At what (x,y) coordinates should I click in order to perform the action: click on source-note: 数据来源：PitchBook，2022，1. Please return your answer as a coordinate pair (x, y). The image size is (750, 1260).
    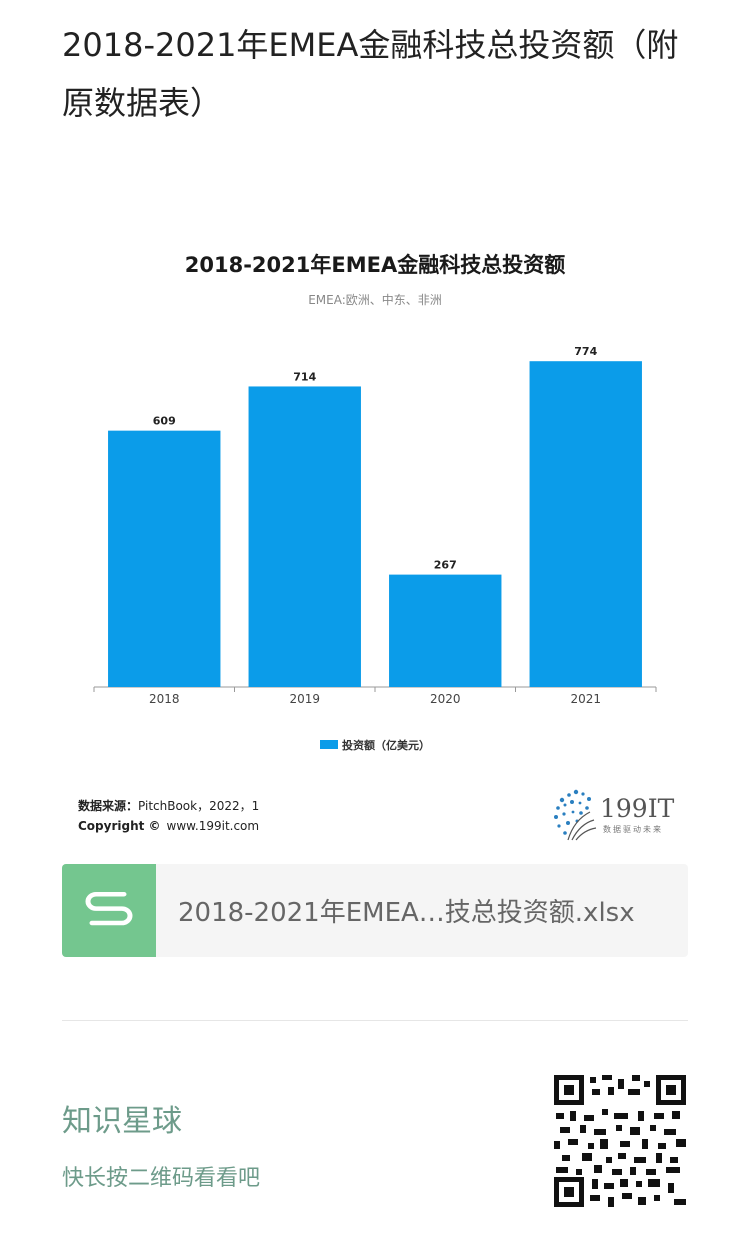
    Looking at the image, I should click on (168, 805).